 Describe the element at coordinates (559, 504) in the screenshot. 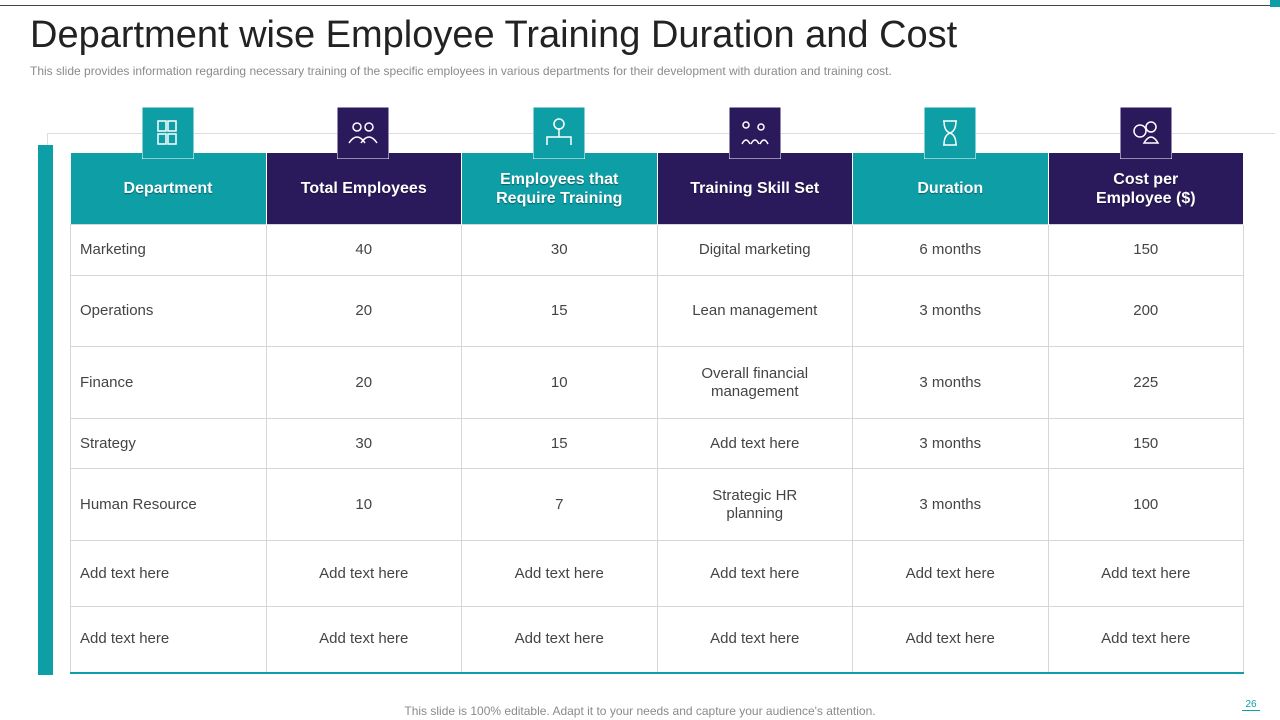

I see `table-cell: 7` at that location.